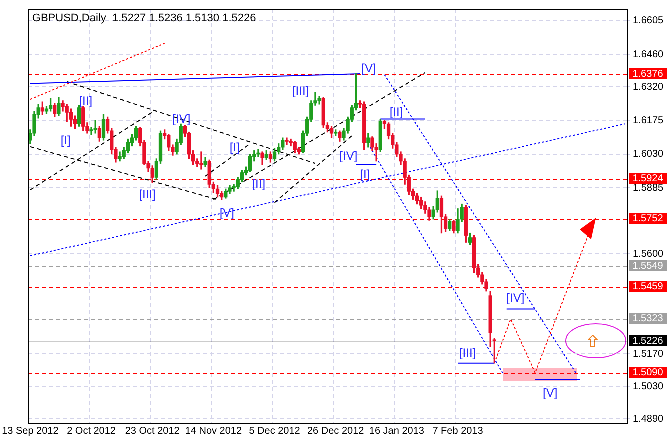 The width and height of the screenshot is (667, 439). What do you see at coordinates (397, 431) in the screenshot?
I see `x-tick-label: 16 Jan 2013` at bounding box center [397, 431].